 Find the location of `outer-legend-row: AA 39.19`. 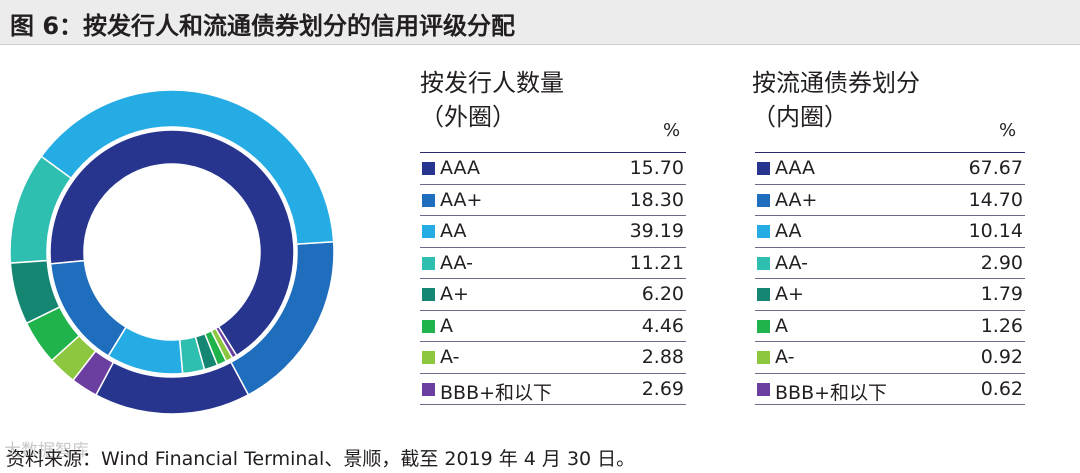

outer-legend-row: AA 39.19 is located at coordinates (553, 232).